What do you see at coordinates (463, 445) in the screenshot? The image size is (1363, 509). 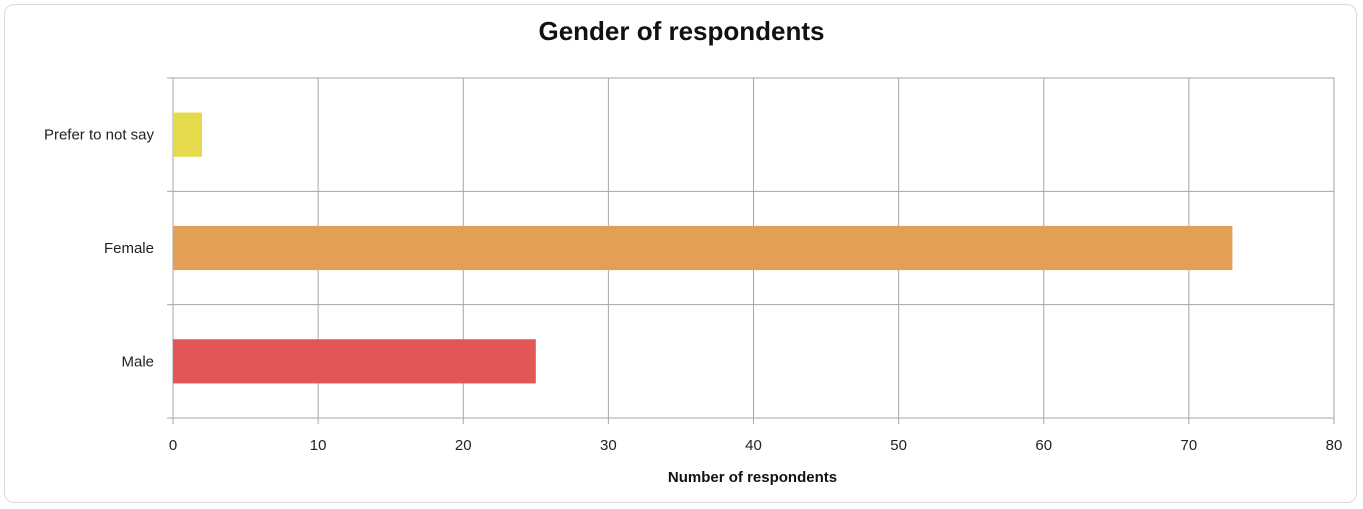 I see `x-tick-label: 20` at bounding box center [463, 445].